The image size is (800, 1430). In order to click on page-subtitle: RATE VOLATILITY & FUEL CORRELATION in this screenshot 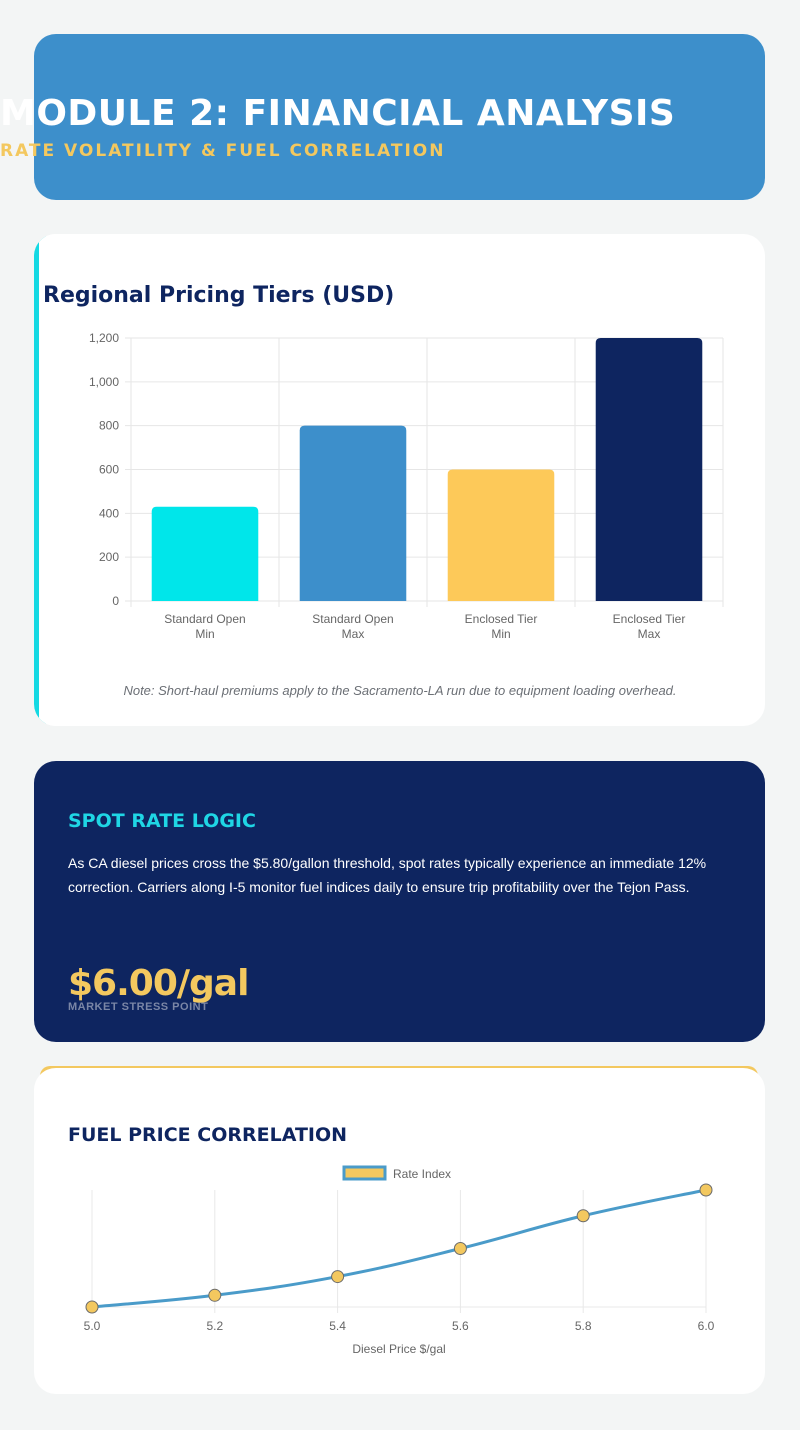, I will do `click(223, 151)`.